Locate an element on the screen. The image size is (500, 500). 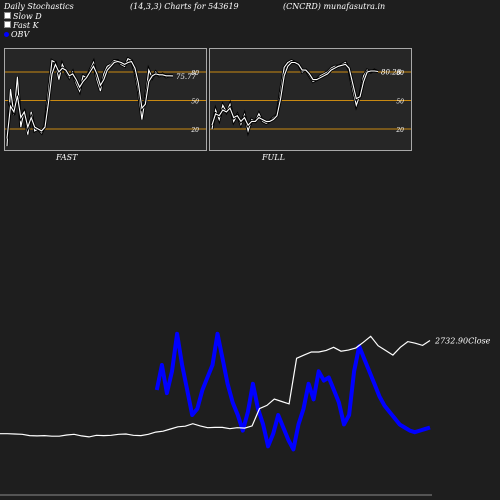
fast-level-label-20: 20 is located at coordinates (194, 130).